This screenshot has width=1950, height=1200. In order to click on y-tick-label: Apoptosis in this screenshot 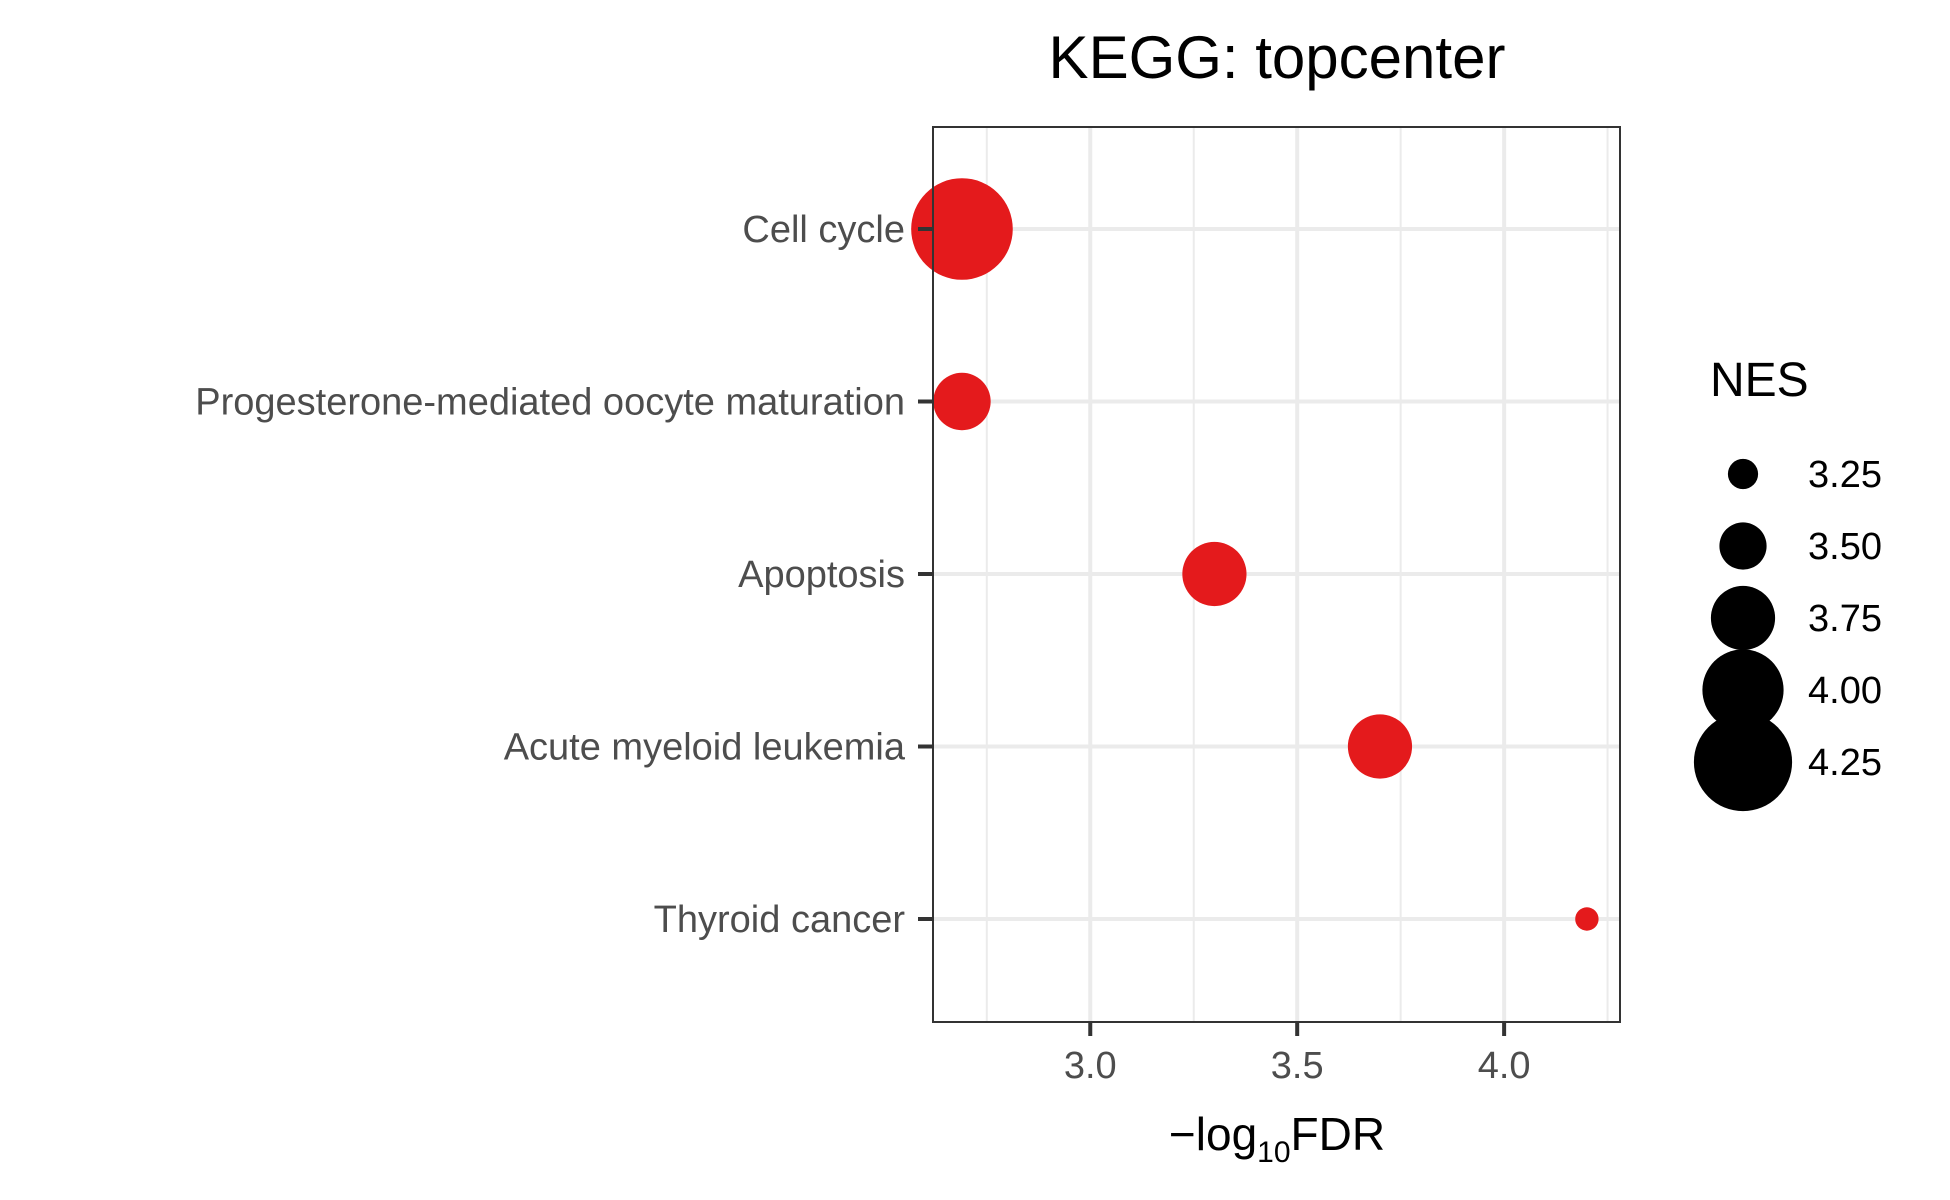, I will do `click(821, 575)`.